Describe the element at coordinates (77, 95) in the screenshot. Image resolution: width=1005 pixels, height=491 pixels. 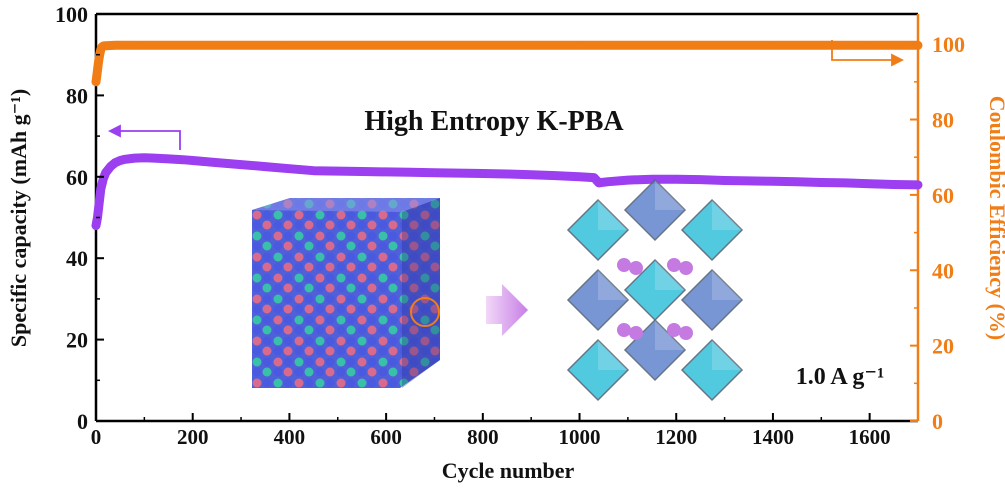
I see `y-tick-label-4: 80` at that location.